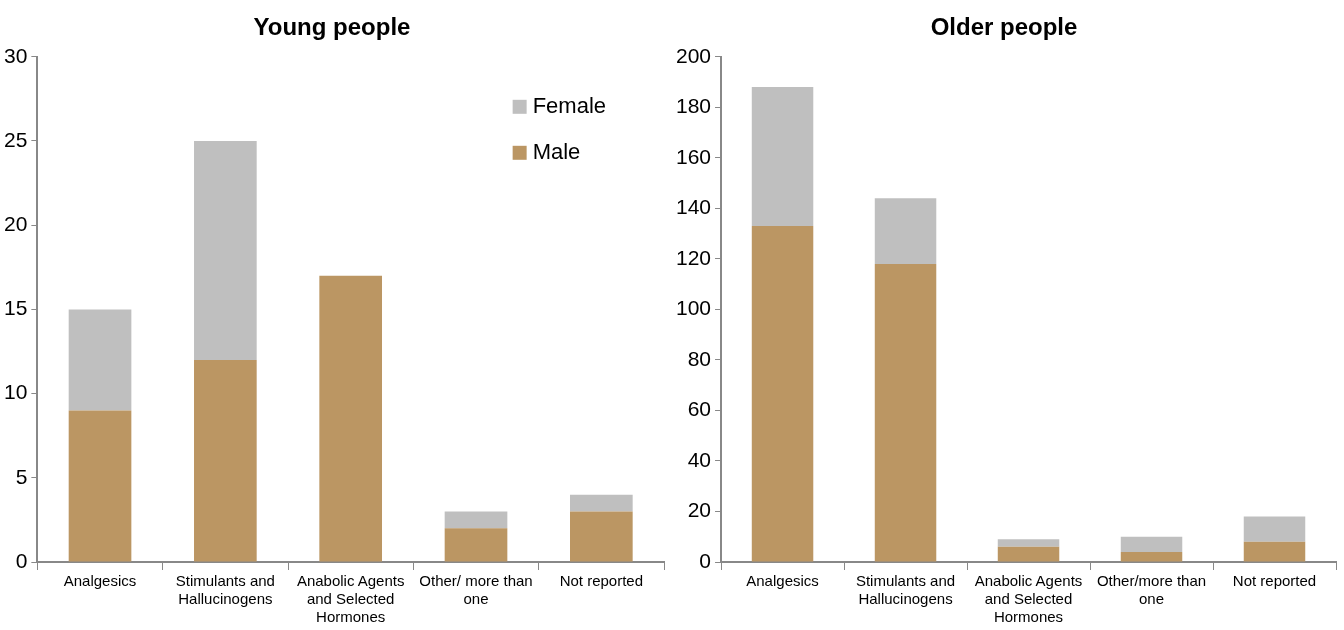 Image resolution: width=1344 pixels, height=630 pixels. What do you see at coordinates (1151, 590) in the screenshot?
I see `x-tick-label: Other/more than one` at bounding box center [1151, 590].